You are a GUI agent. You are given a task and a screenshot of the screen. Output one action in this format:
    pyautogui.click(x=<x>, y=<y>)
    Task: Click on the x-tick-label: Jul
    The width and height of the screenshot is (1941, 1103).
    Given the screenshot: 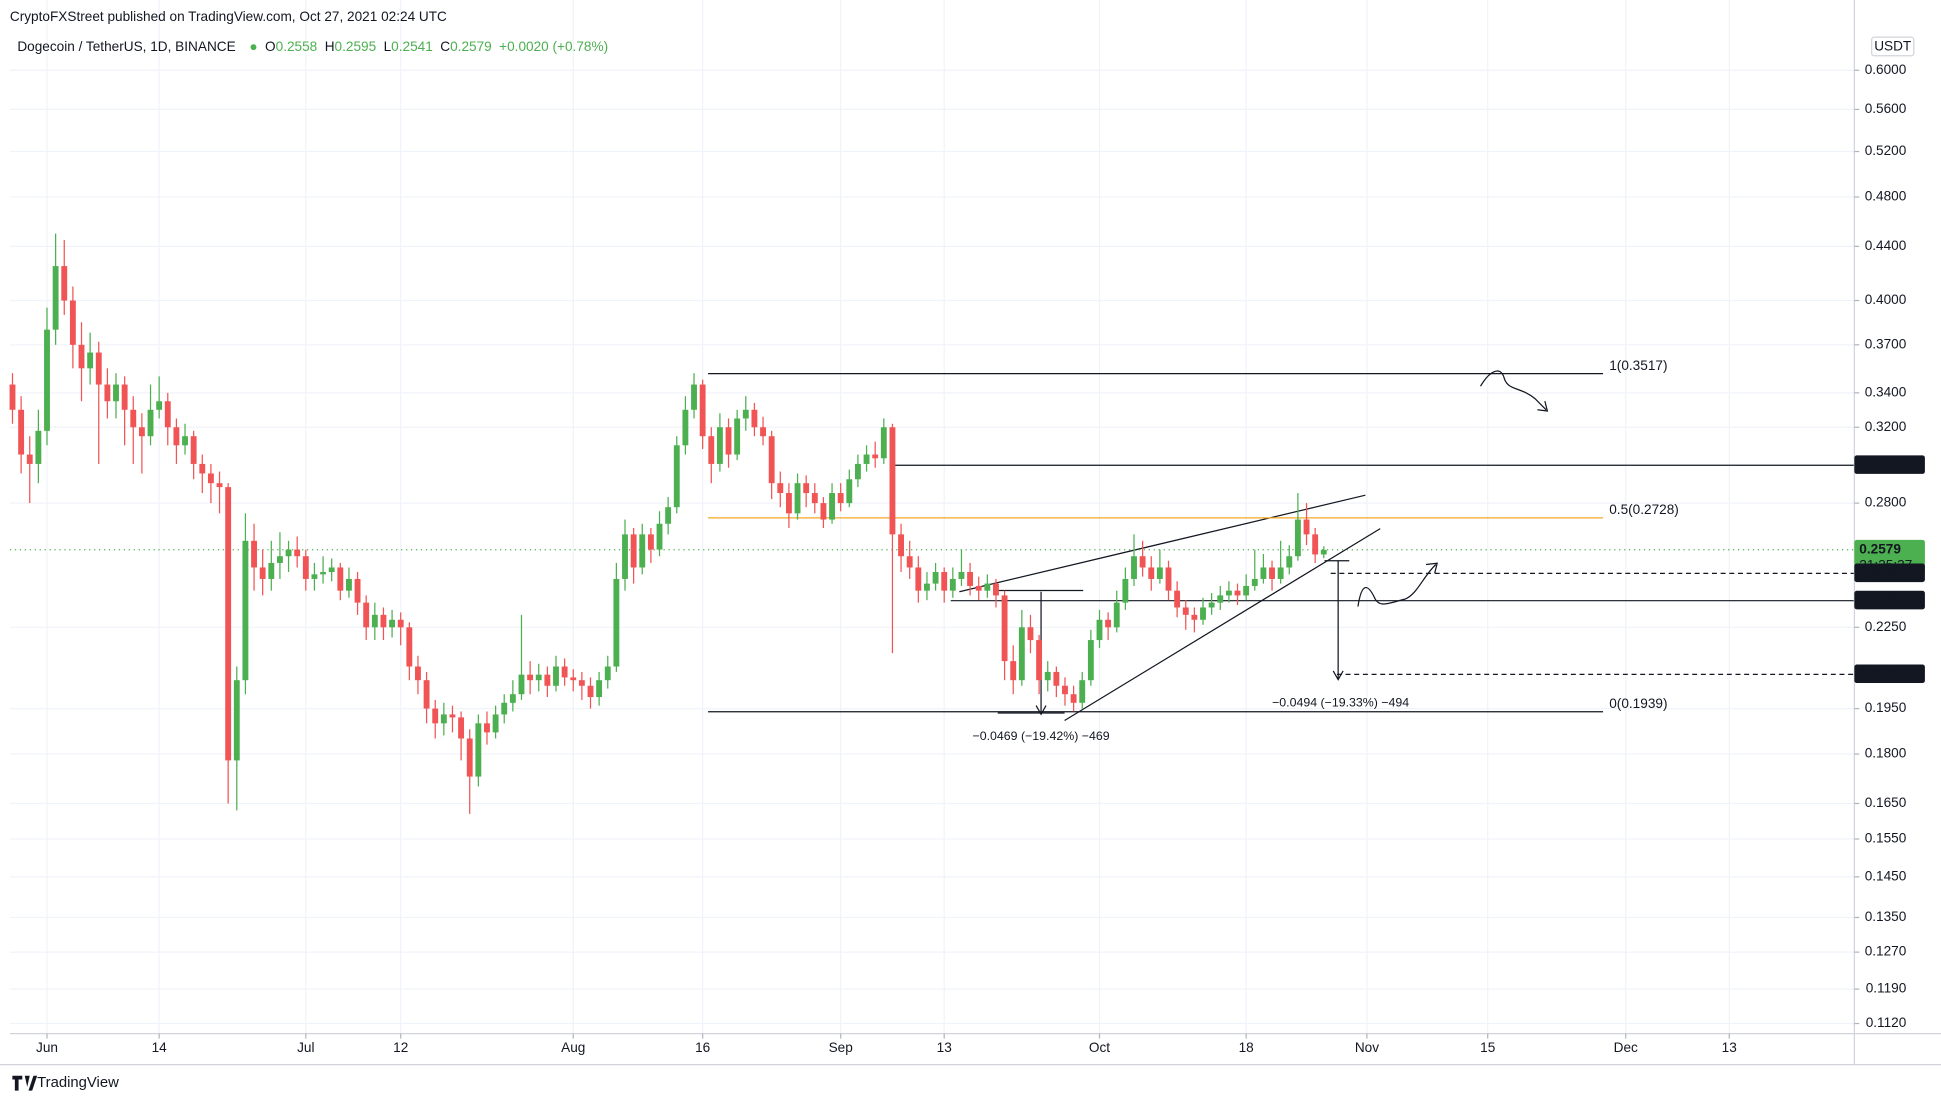 What is the action you would take?
    pyautogui.click(x=305, y=1047)
    